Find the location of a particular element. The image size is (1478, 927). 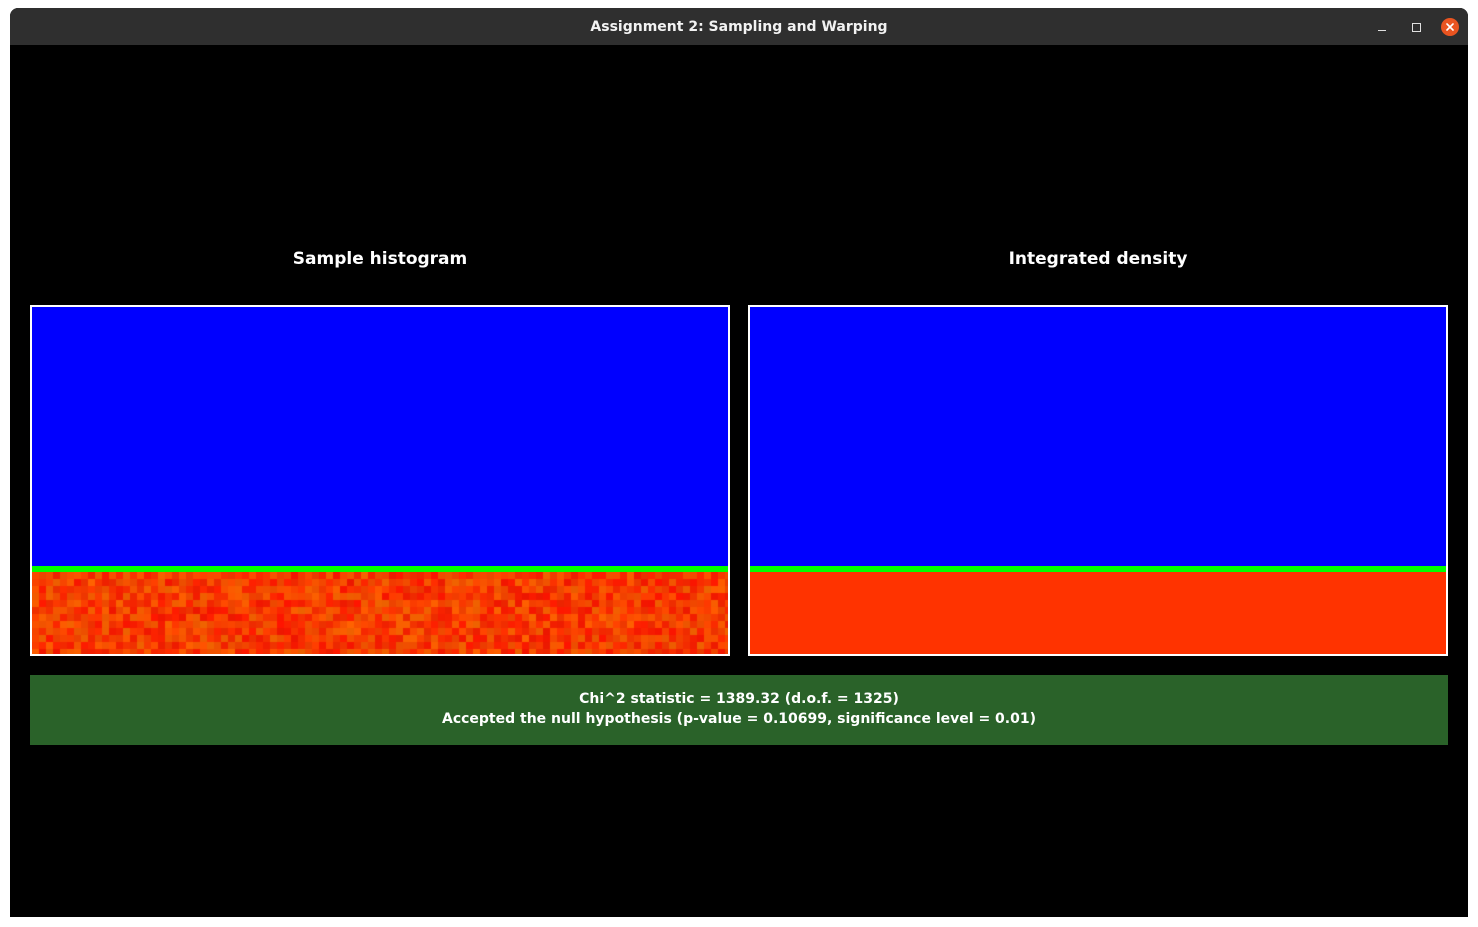

maximize-icon is located at coordinates (1416, 27).